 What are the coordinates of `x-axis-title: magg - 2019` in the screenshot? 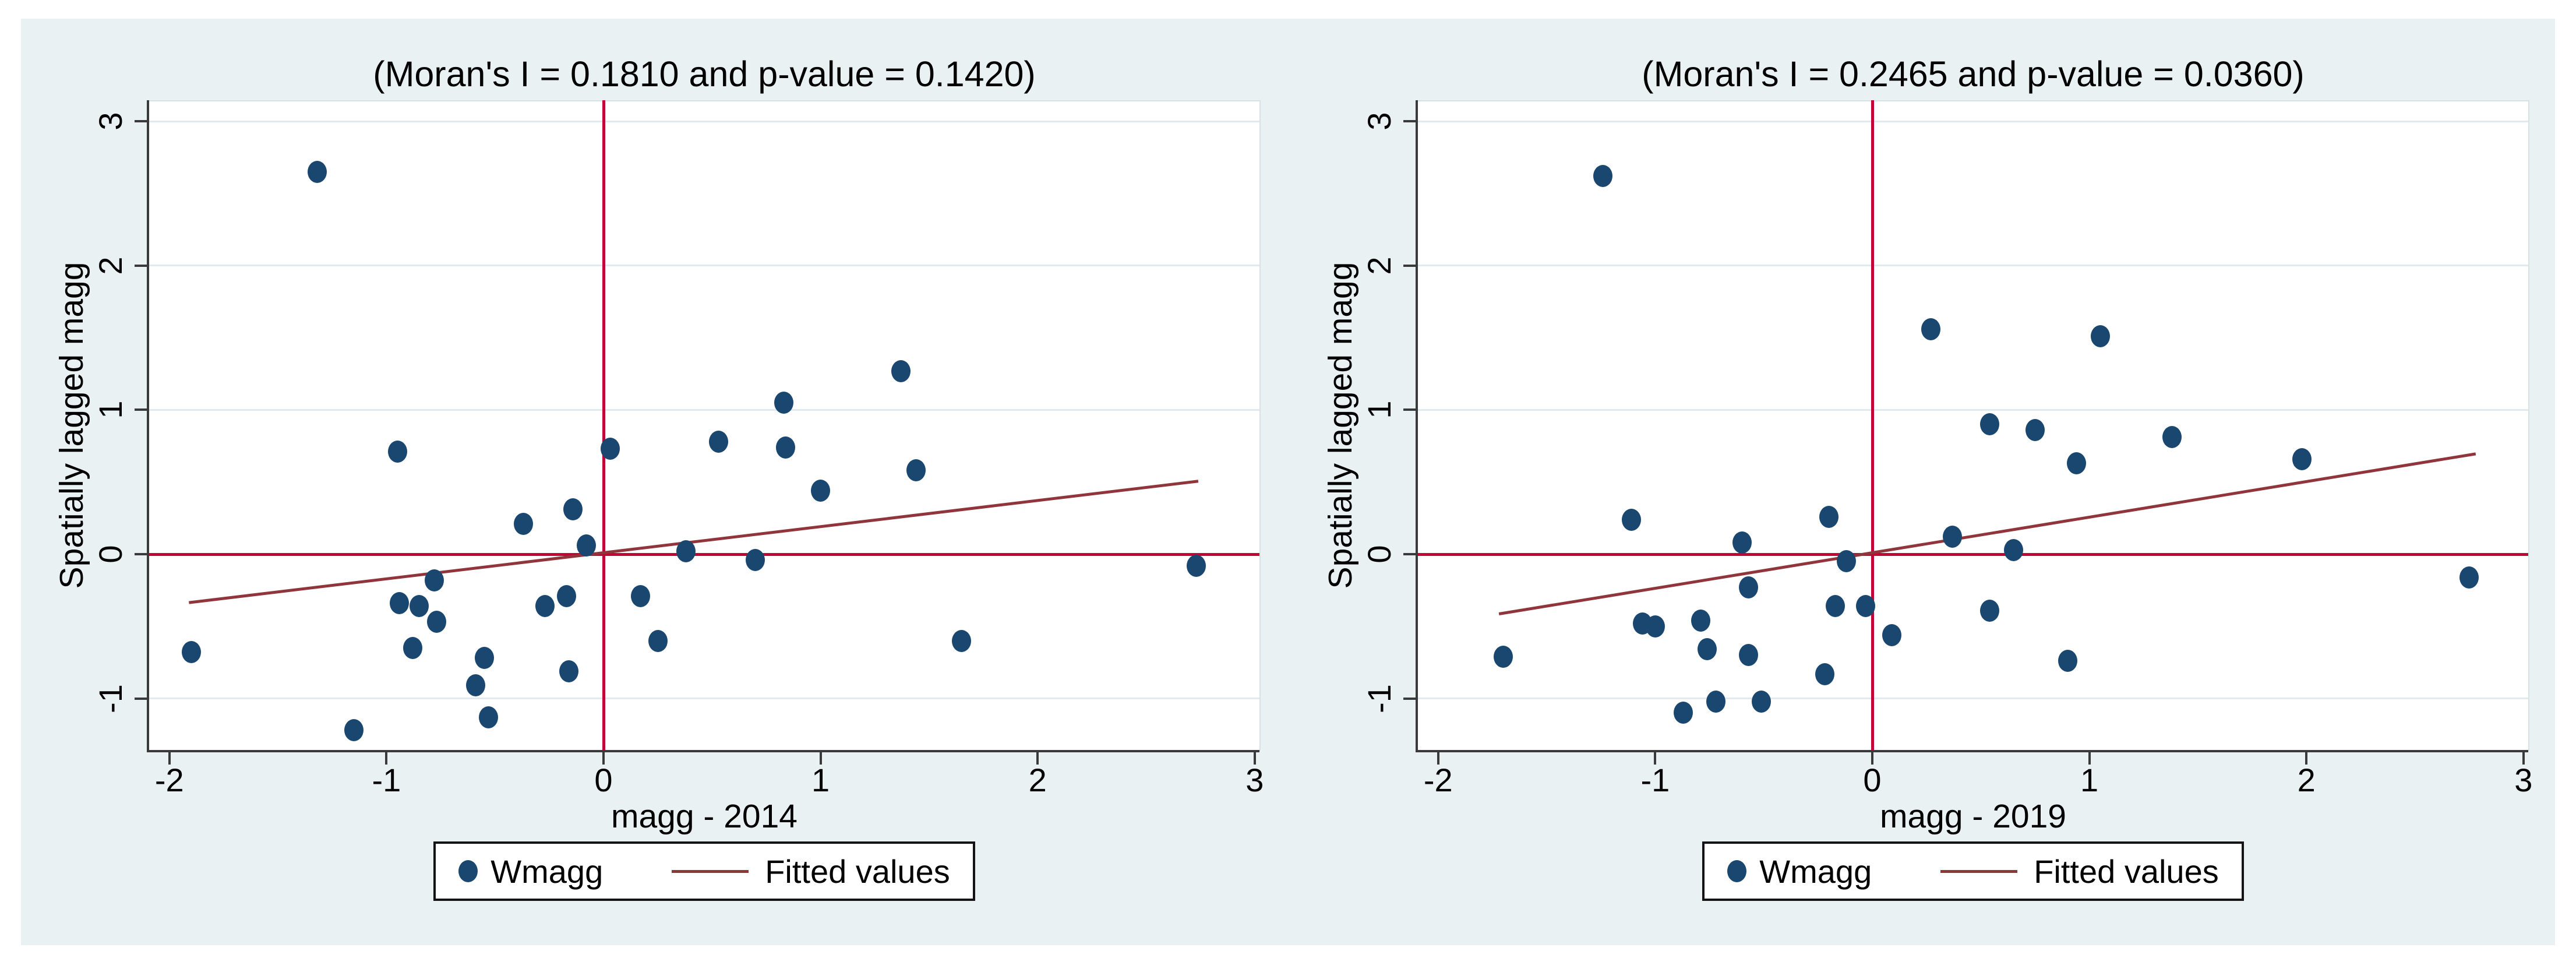 It's located at (1973, 816).